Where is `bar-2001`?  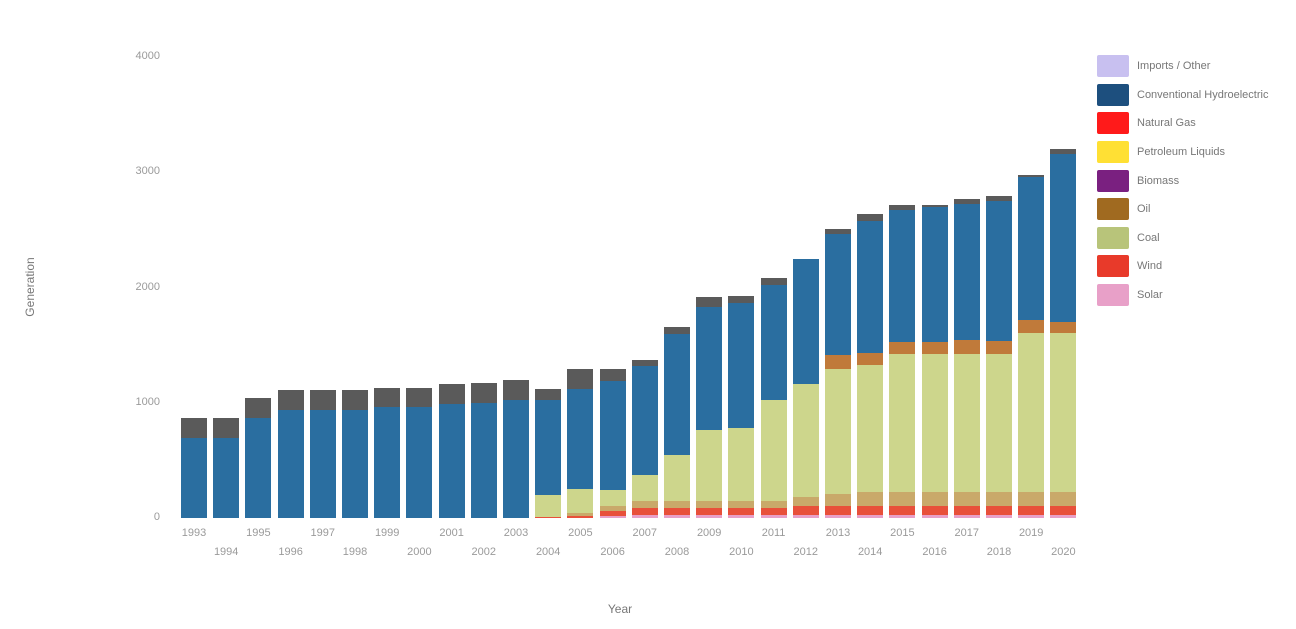
bar-2001 is located at coordinates (451, 451).